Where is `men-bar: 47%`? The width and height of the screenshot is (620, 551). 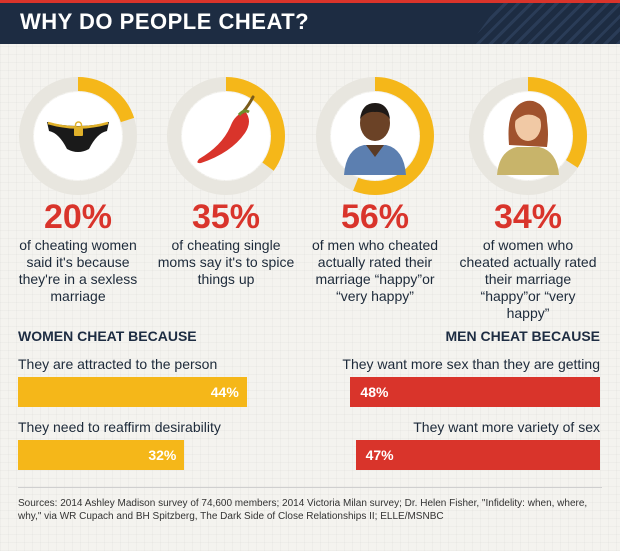
men-bar: 47% is located at coordinates (477, 455).